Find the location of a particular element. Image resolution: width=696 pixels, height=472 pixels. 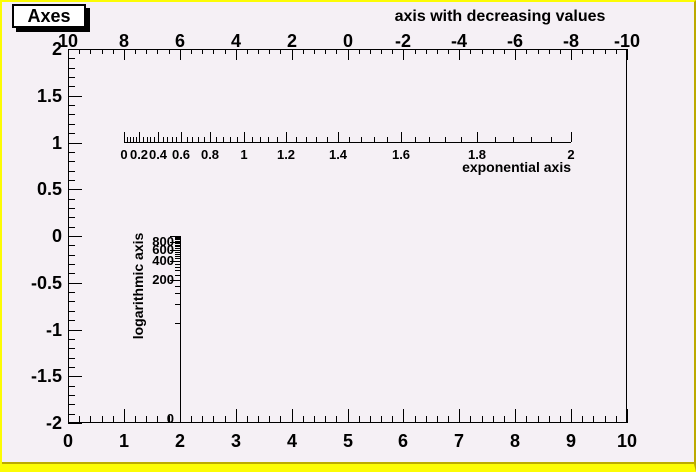

bottom-axis-tick is located at coordinates (627, 416).